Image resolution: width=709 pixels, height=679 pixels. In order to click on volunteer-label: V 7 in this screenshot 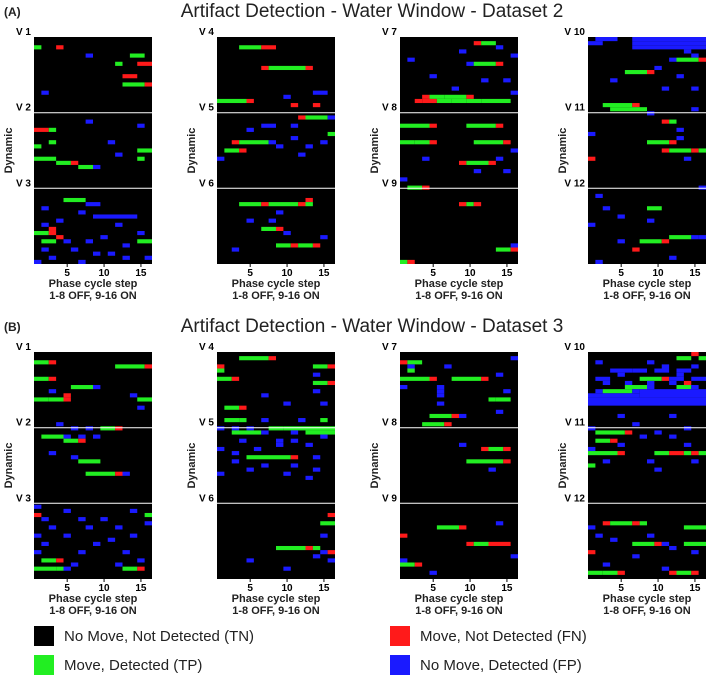, I will do `click(389, 347)`.